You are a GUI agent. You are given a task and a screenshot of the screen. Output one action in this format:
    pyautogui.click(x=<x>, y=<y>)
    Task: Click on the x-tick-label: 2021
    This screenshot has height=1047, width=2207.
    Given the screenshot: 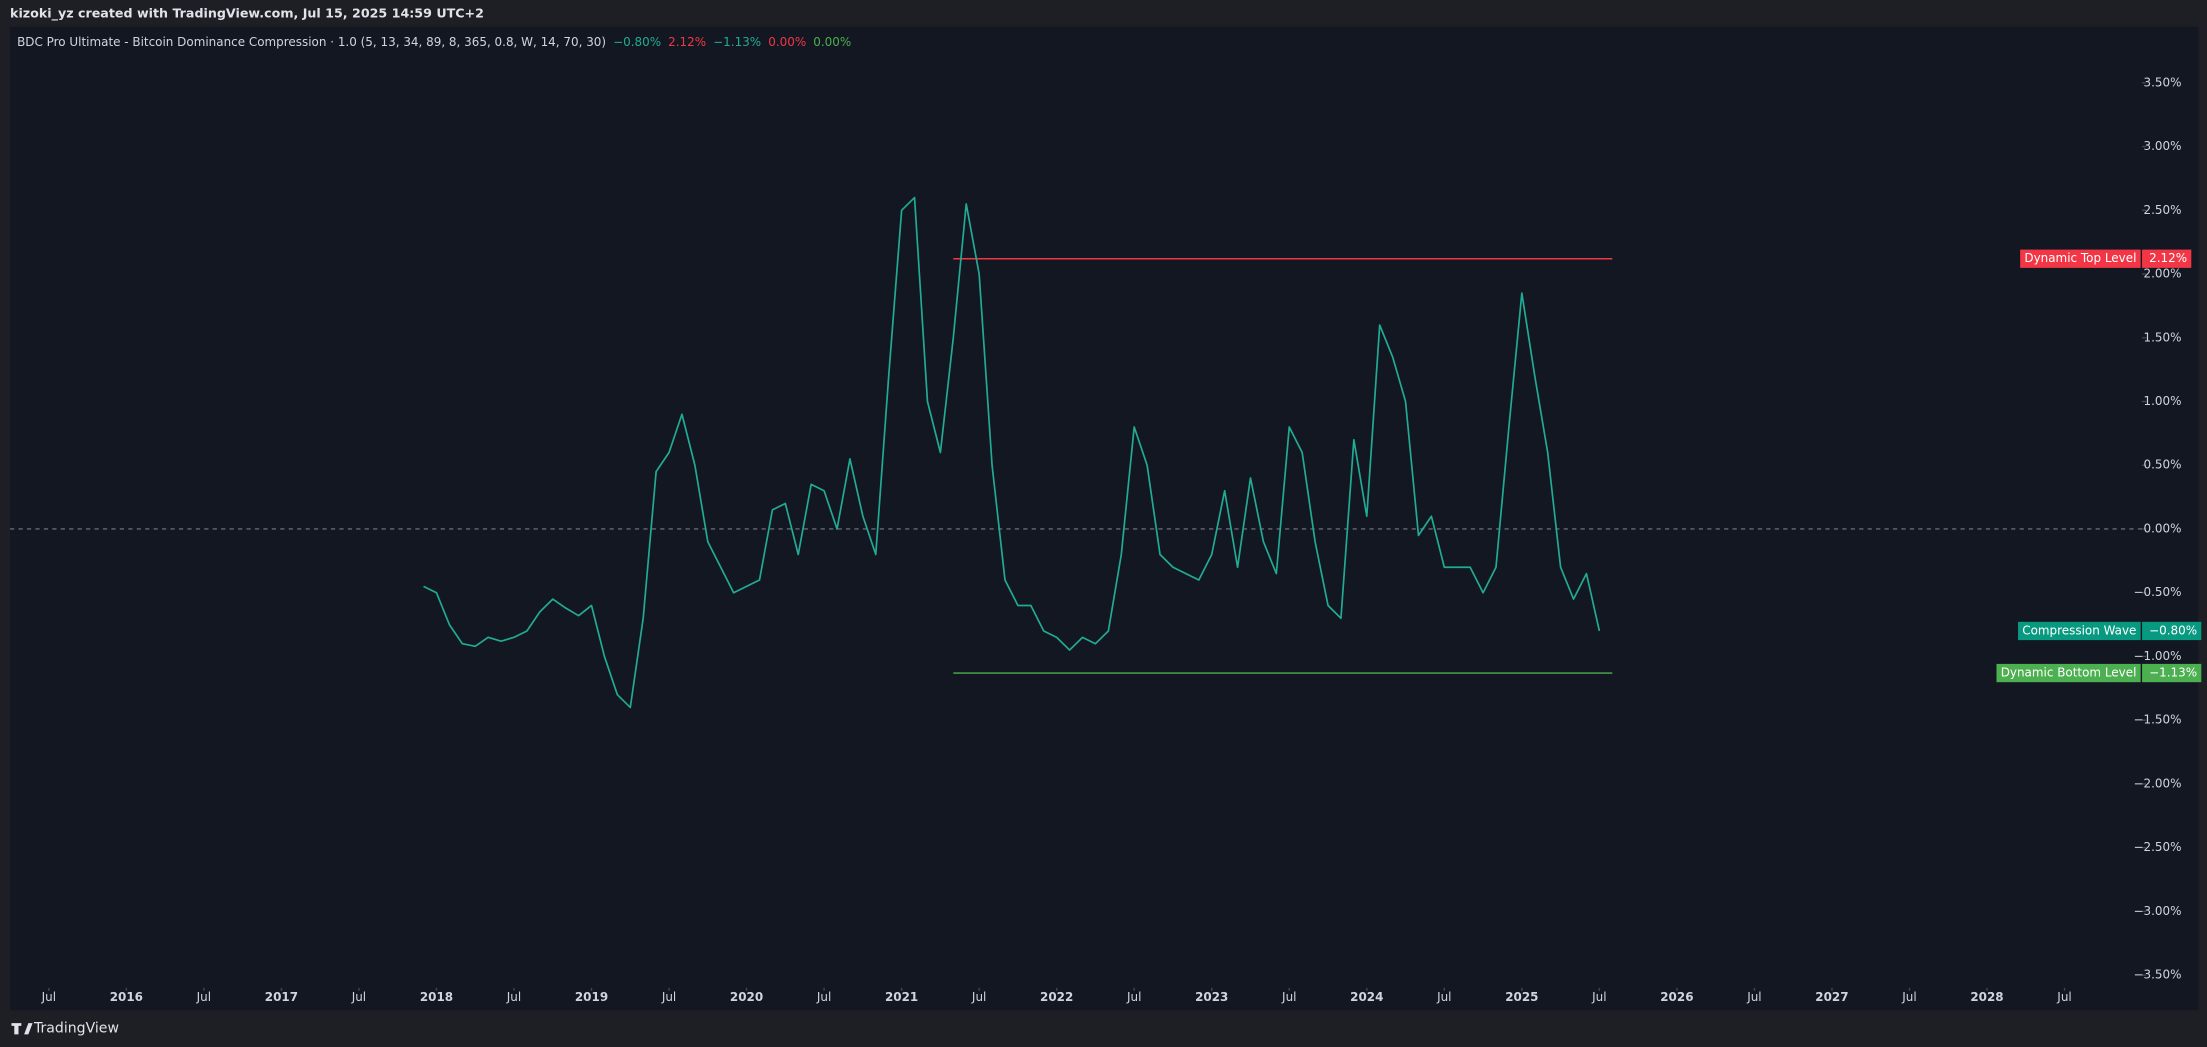 What is the action you would take?
    pyautogui.click(x=901, y=997)
    